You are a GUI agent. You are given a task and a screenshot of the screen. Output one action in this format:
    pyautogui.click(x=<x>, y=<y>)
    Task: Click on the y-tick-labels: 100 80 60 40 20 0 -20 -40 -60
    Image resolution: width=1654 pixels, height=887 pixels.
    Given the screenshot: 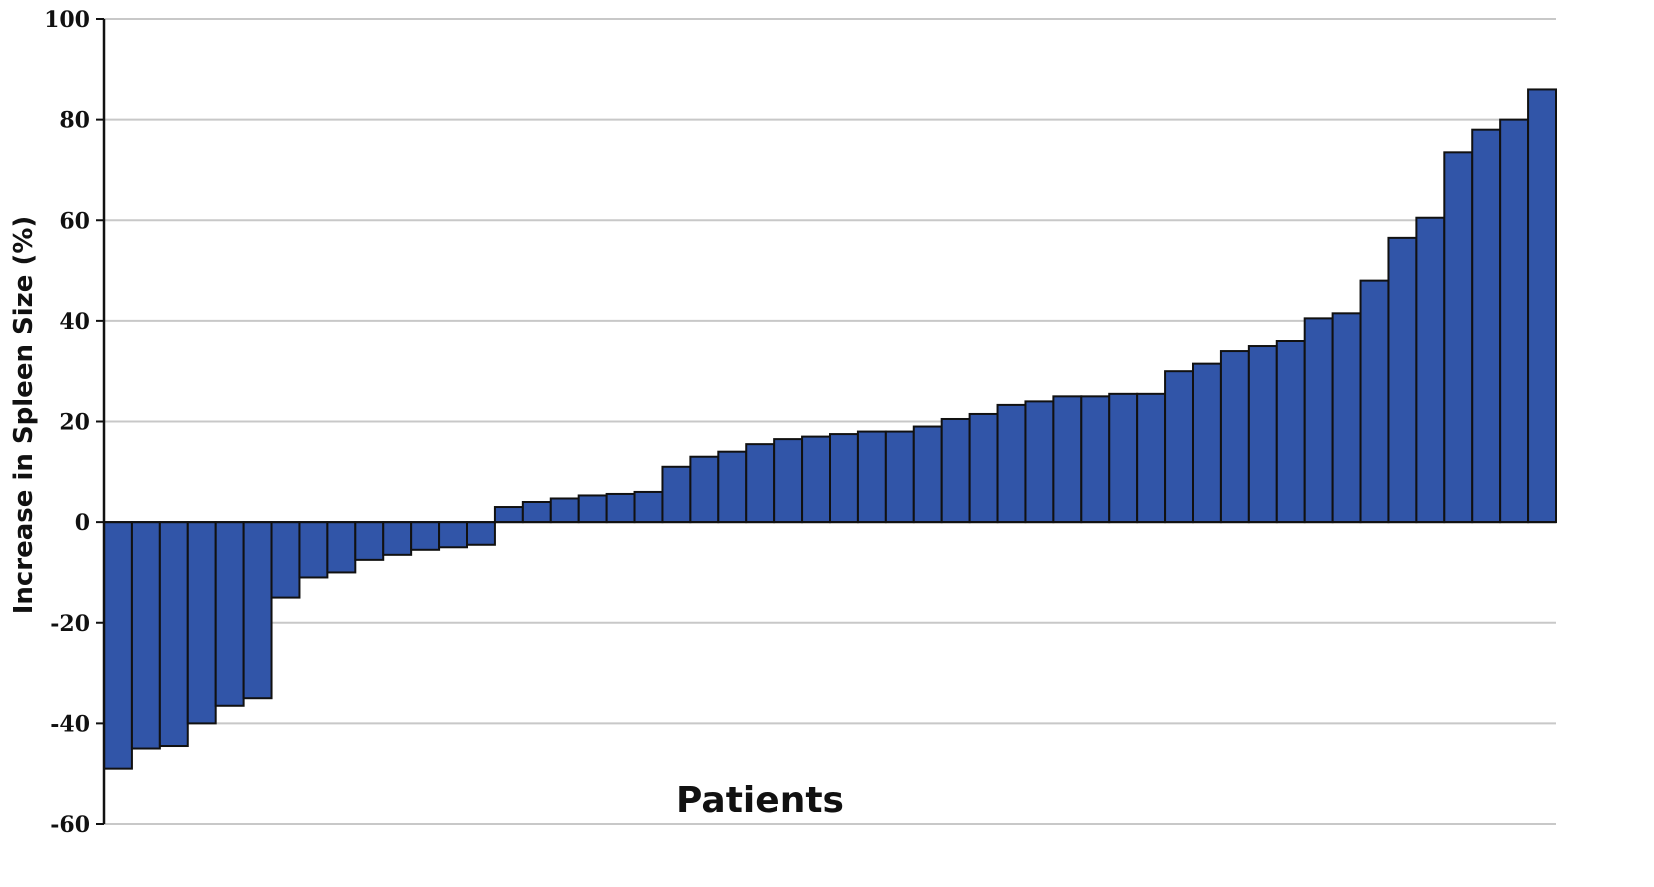 What is the action you would take?
    pyautogui.click(x=67, y=422)
    